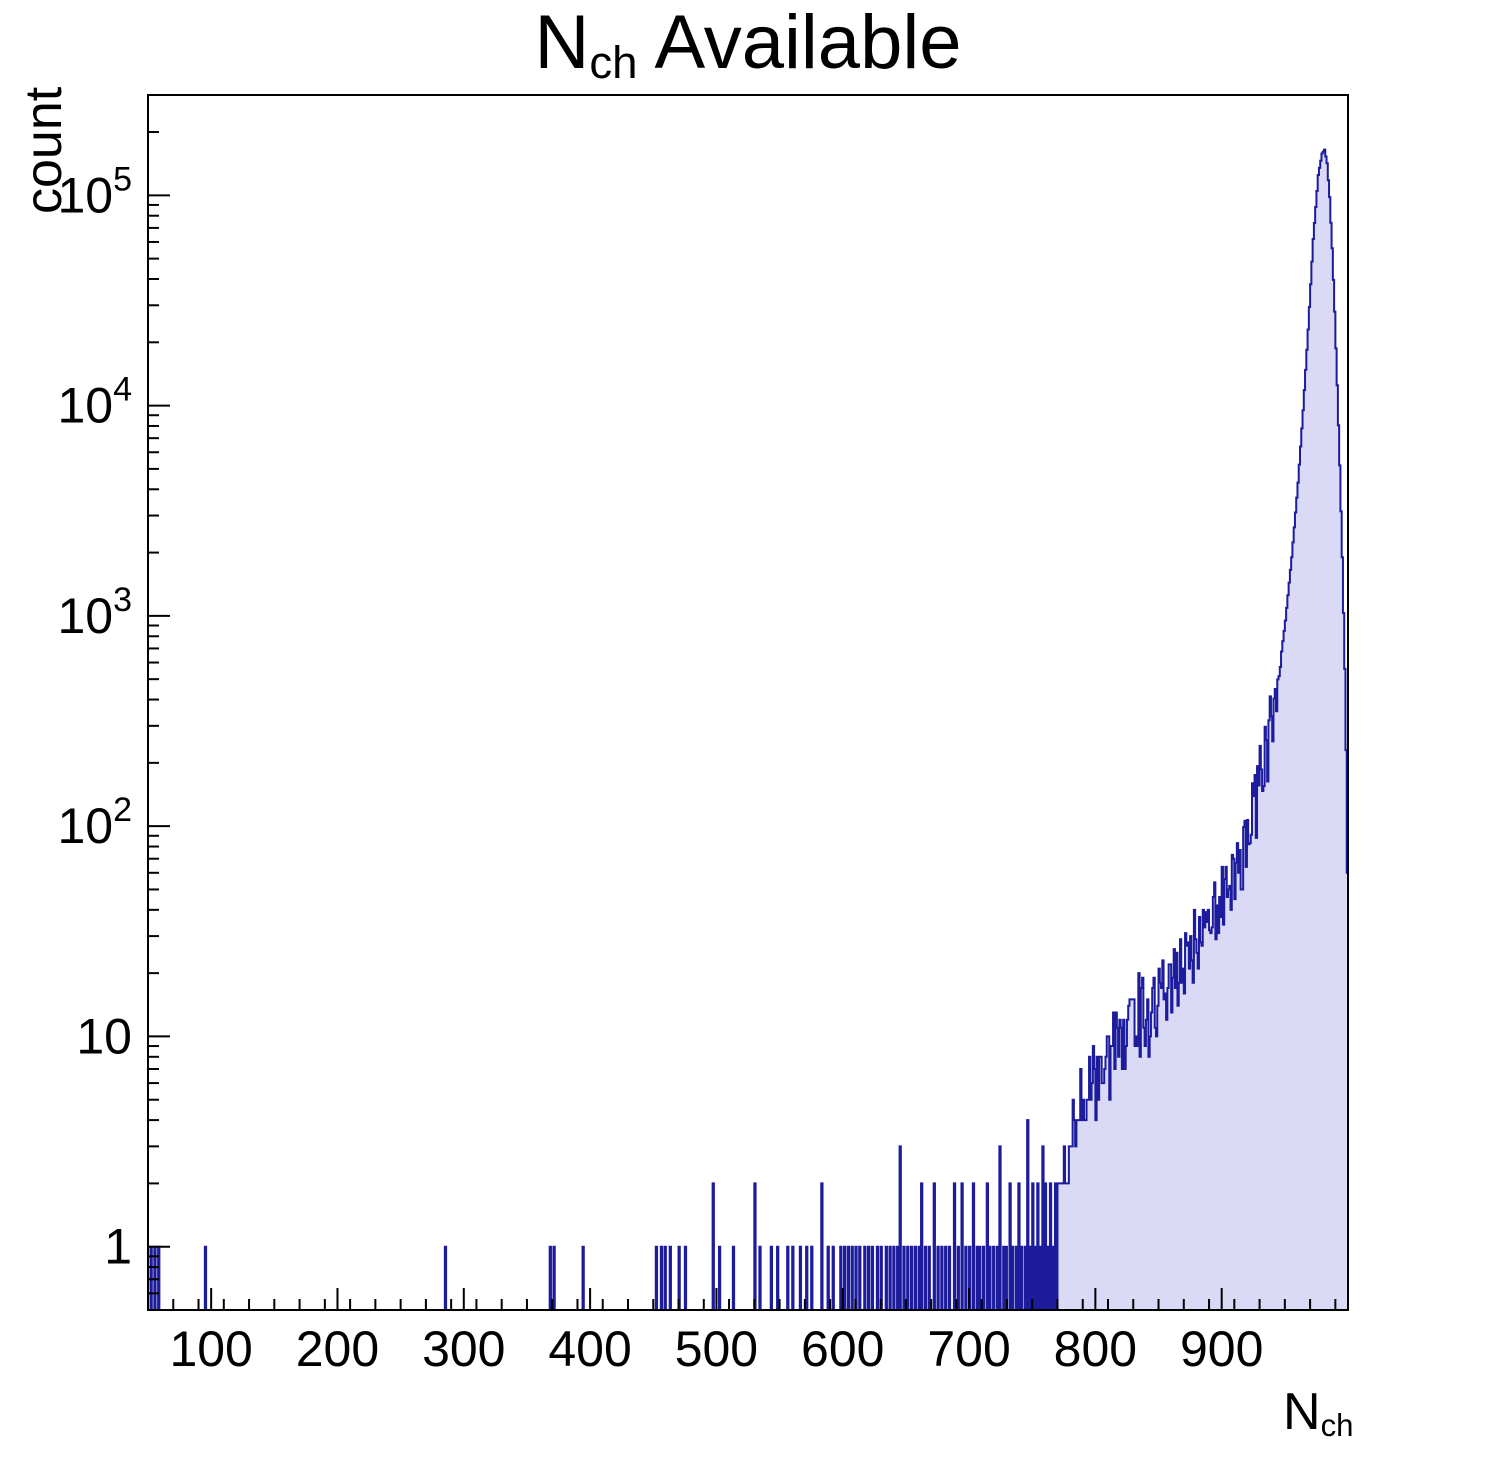 Image resolution: width=1496 pixels, height=1472 pixels. Describe the element at coordinates (716, 1349) in the screenshot. I see `x-tick-label: 500` at that location.